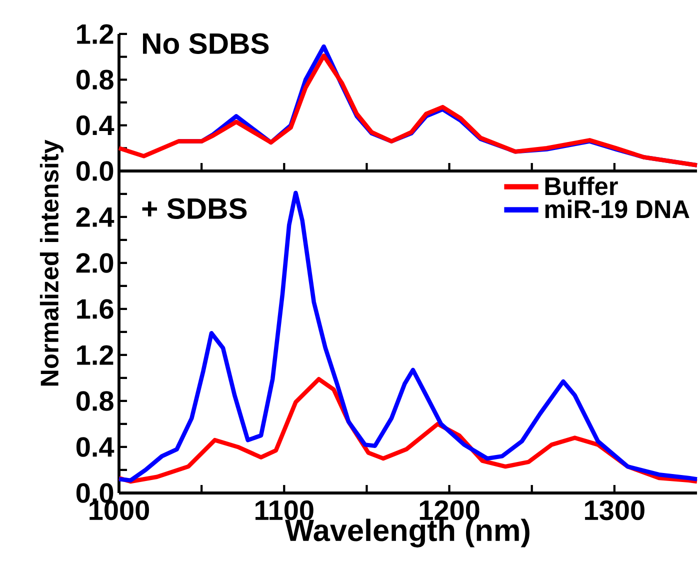 This screenshot has width=699, height=584. What do you see at coordinates (194, 209) in the screenshot?
I see `annotation: + SDBS` at bounding box center [194, 209].